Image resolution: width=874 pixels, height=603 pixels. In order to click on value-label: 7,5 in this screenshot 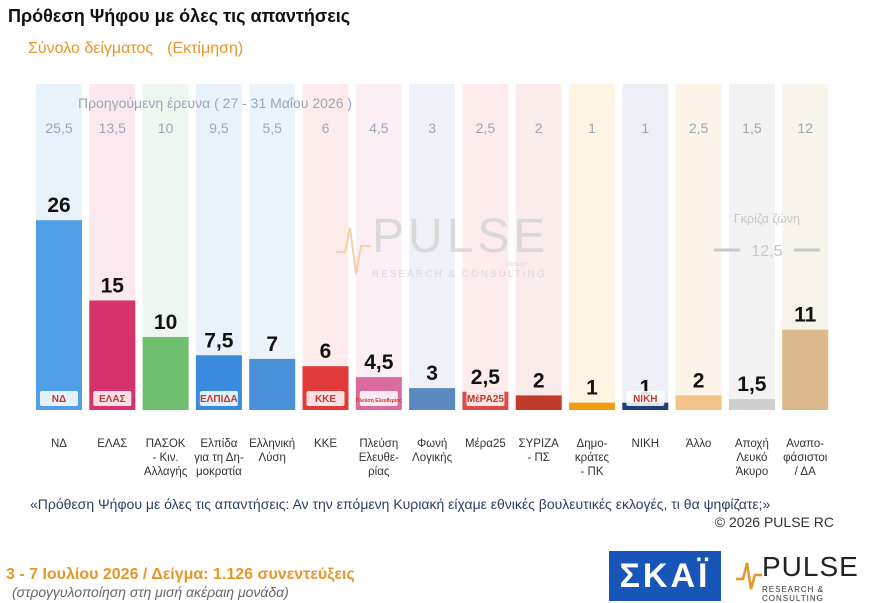, I will do `click(219, 340)`.